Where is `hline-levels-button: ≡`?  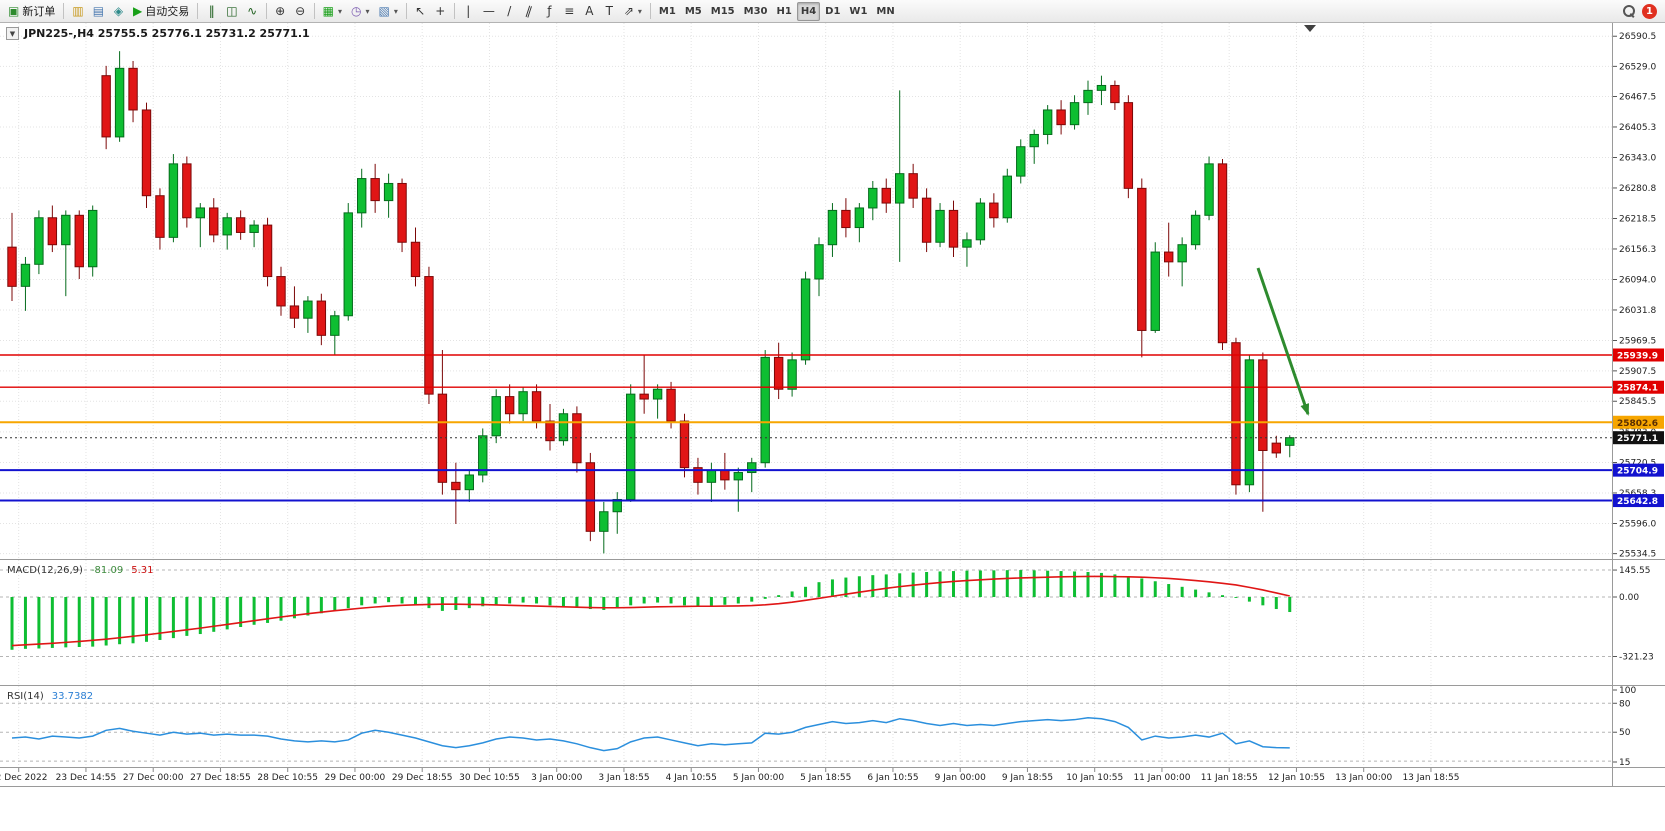 hline-levels-button: ≡ is located at coordinates (569, 11).